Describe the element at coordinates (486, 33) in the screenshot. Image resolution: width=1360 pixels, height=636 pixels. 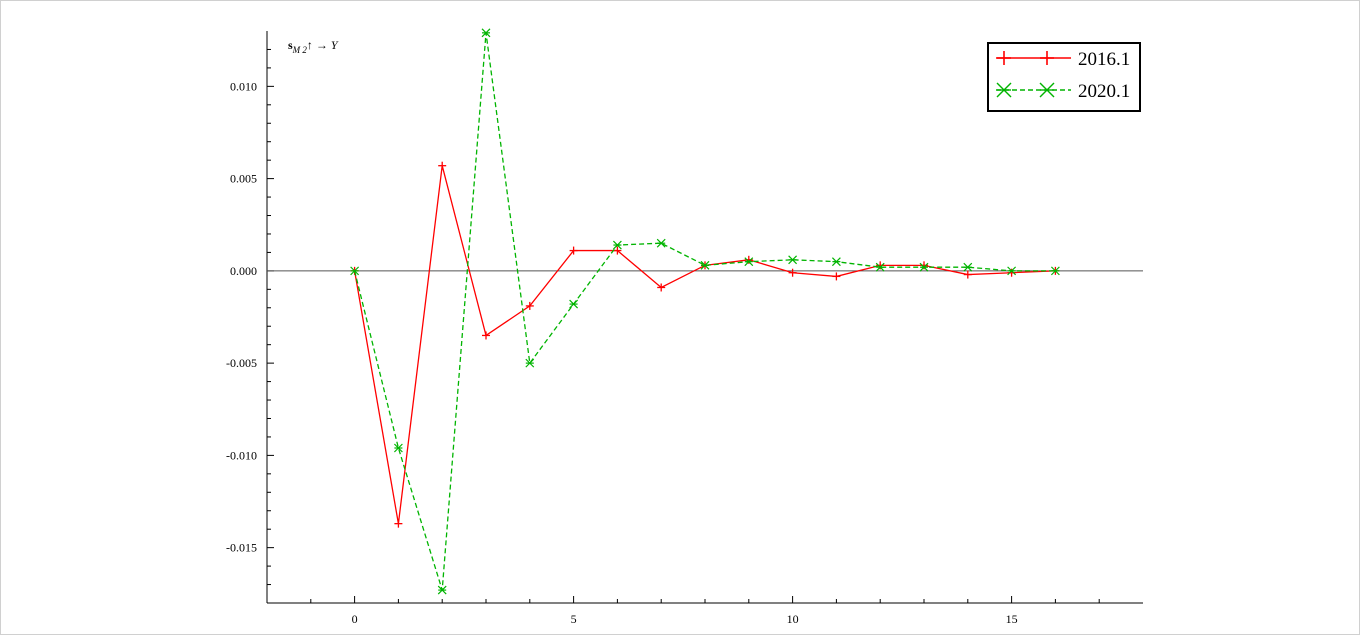
I see `data-point-2020.1-3` at that location.